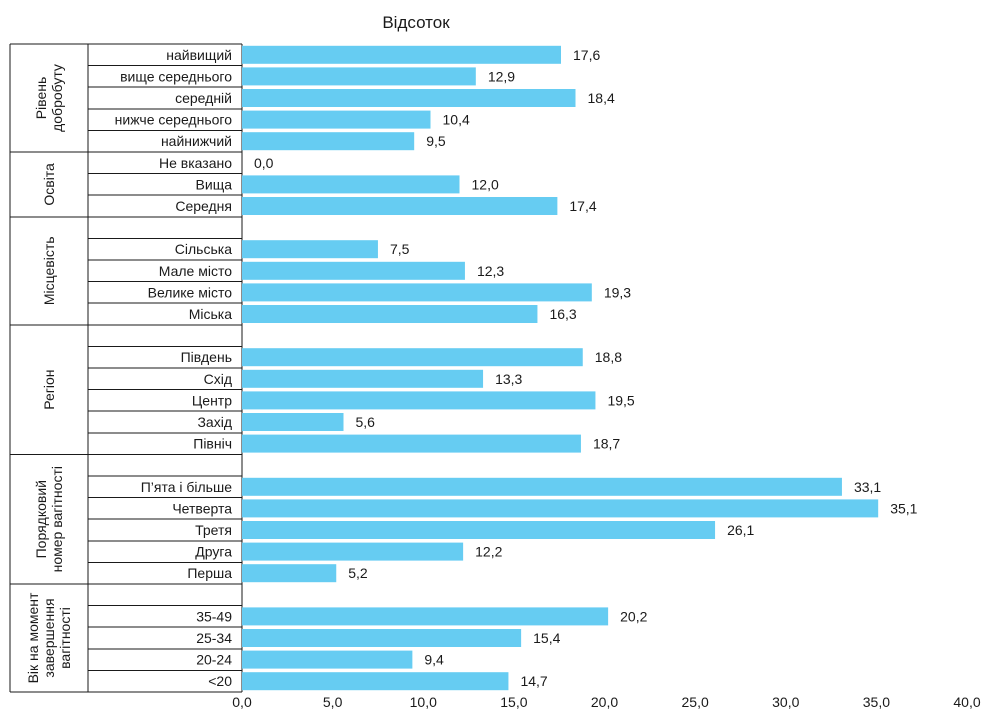 Image resolution: width=987 pixels, height=711 pixels. I want to click on group-label: Вік на моментзавершеннявагітності, so click(49, 637).